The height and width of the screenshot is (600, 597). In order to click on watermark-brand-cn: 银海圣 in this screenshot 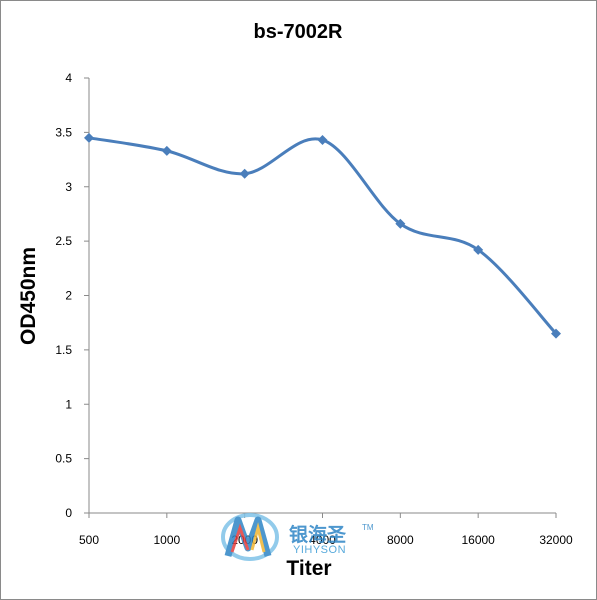, I will do `click(318, 534)`.